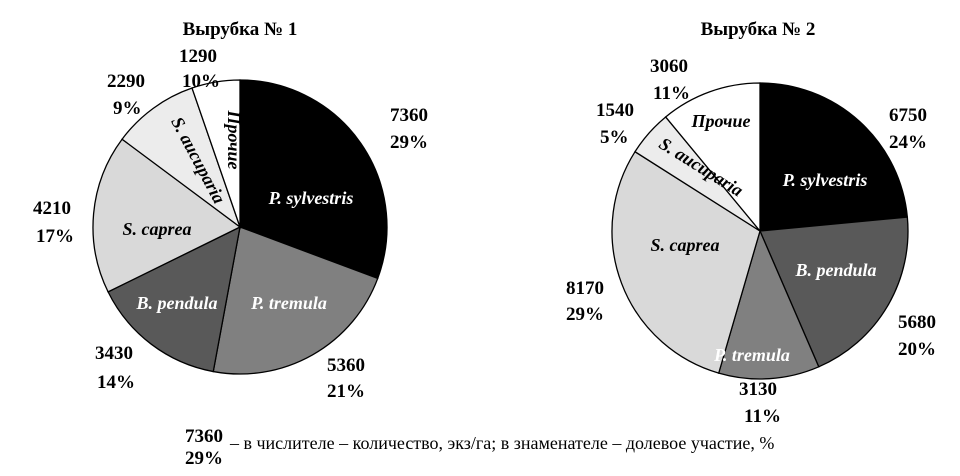  I want to click on chart-1-percent-s-aucuparia: 9%, so click(127, 108).